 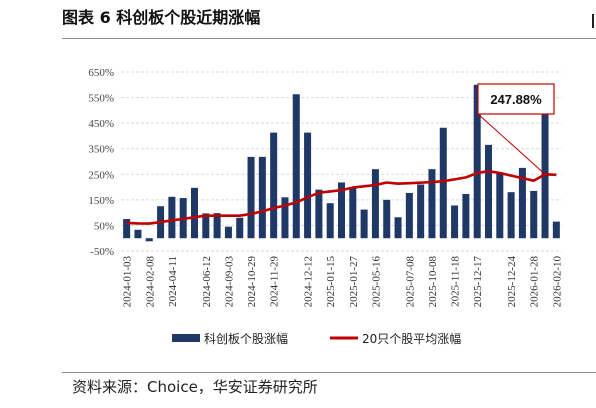 I want to click on y-tick-label: 650%, so click(x=101, y=73).